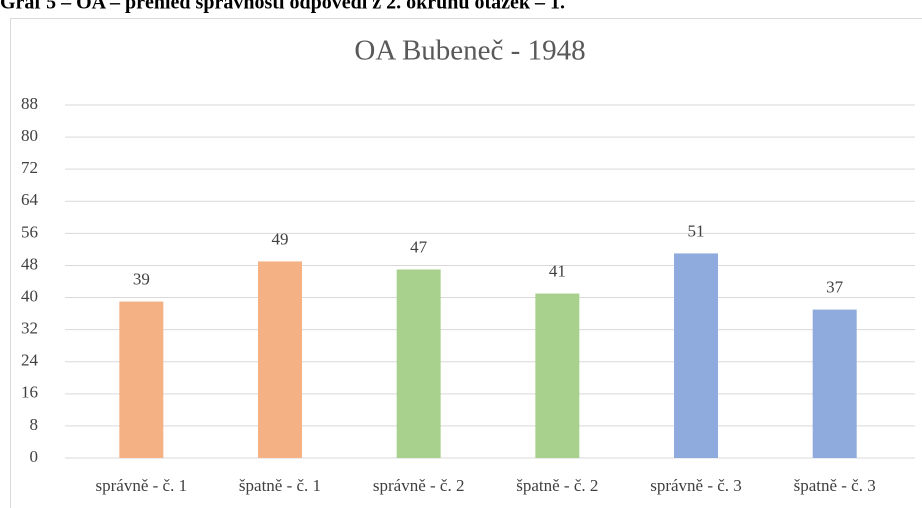  Describe the element at coordinates (29, 103) in the screenshot. I see `y-tick-label: 88` at that location.